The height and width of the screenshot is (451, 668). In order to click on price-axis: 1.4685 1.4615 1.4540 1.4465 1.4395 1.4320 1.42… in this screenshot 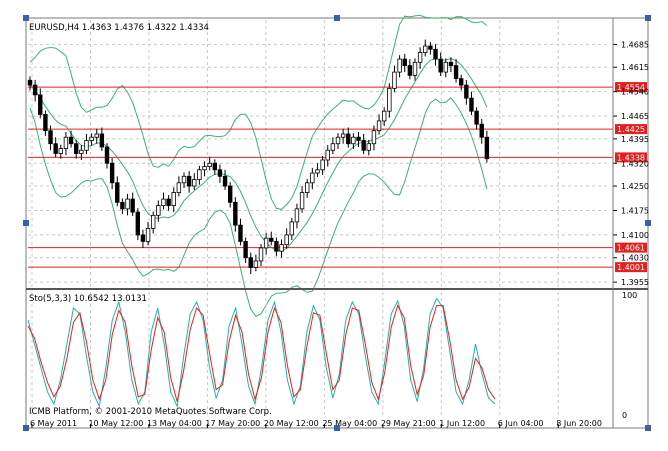, I will do `click(631, 163)`.